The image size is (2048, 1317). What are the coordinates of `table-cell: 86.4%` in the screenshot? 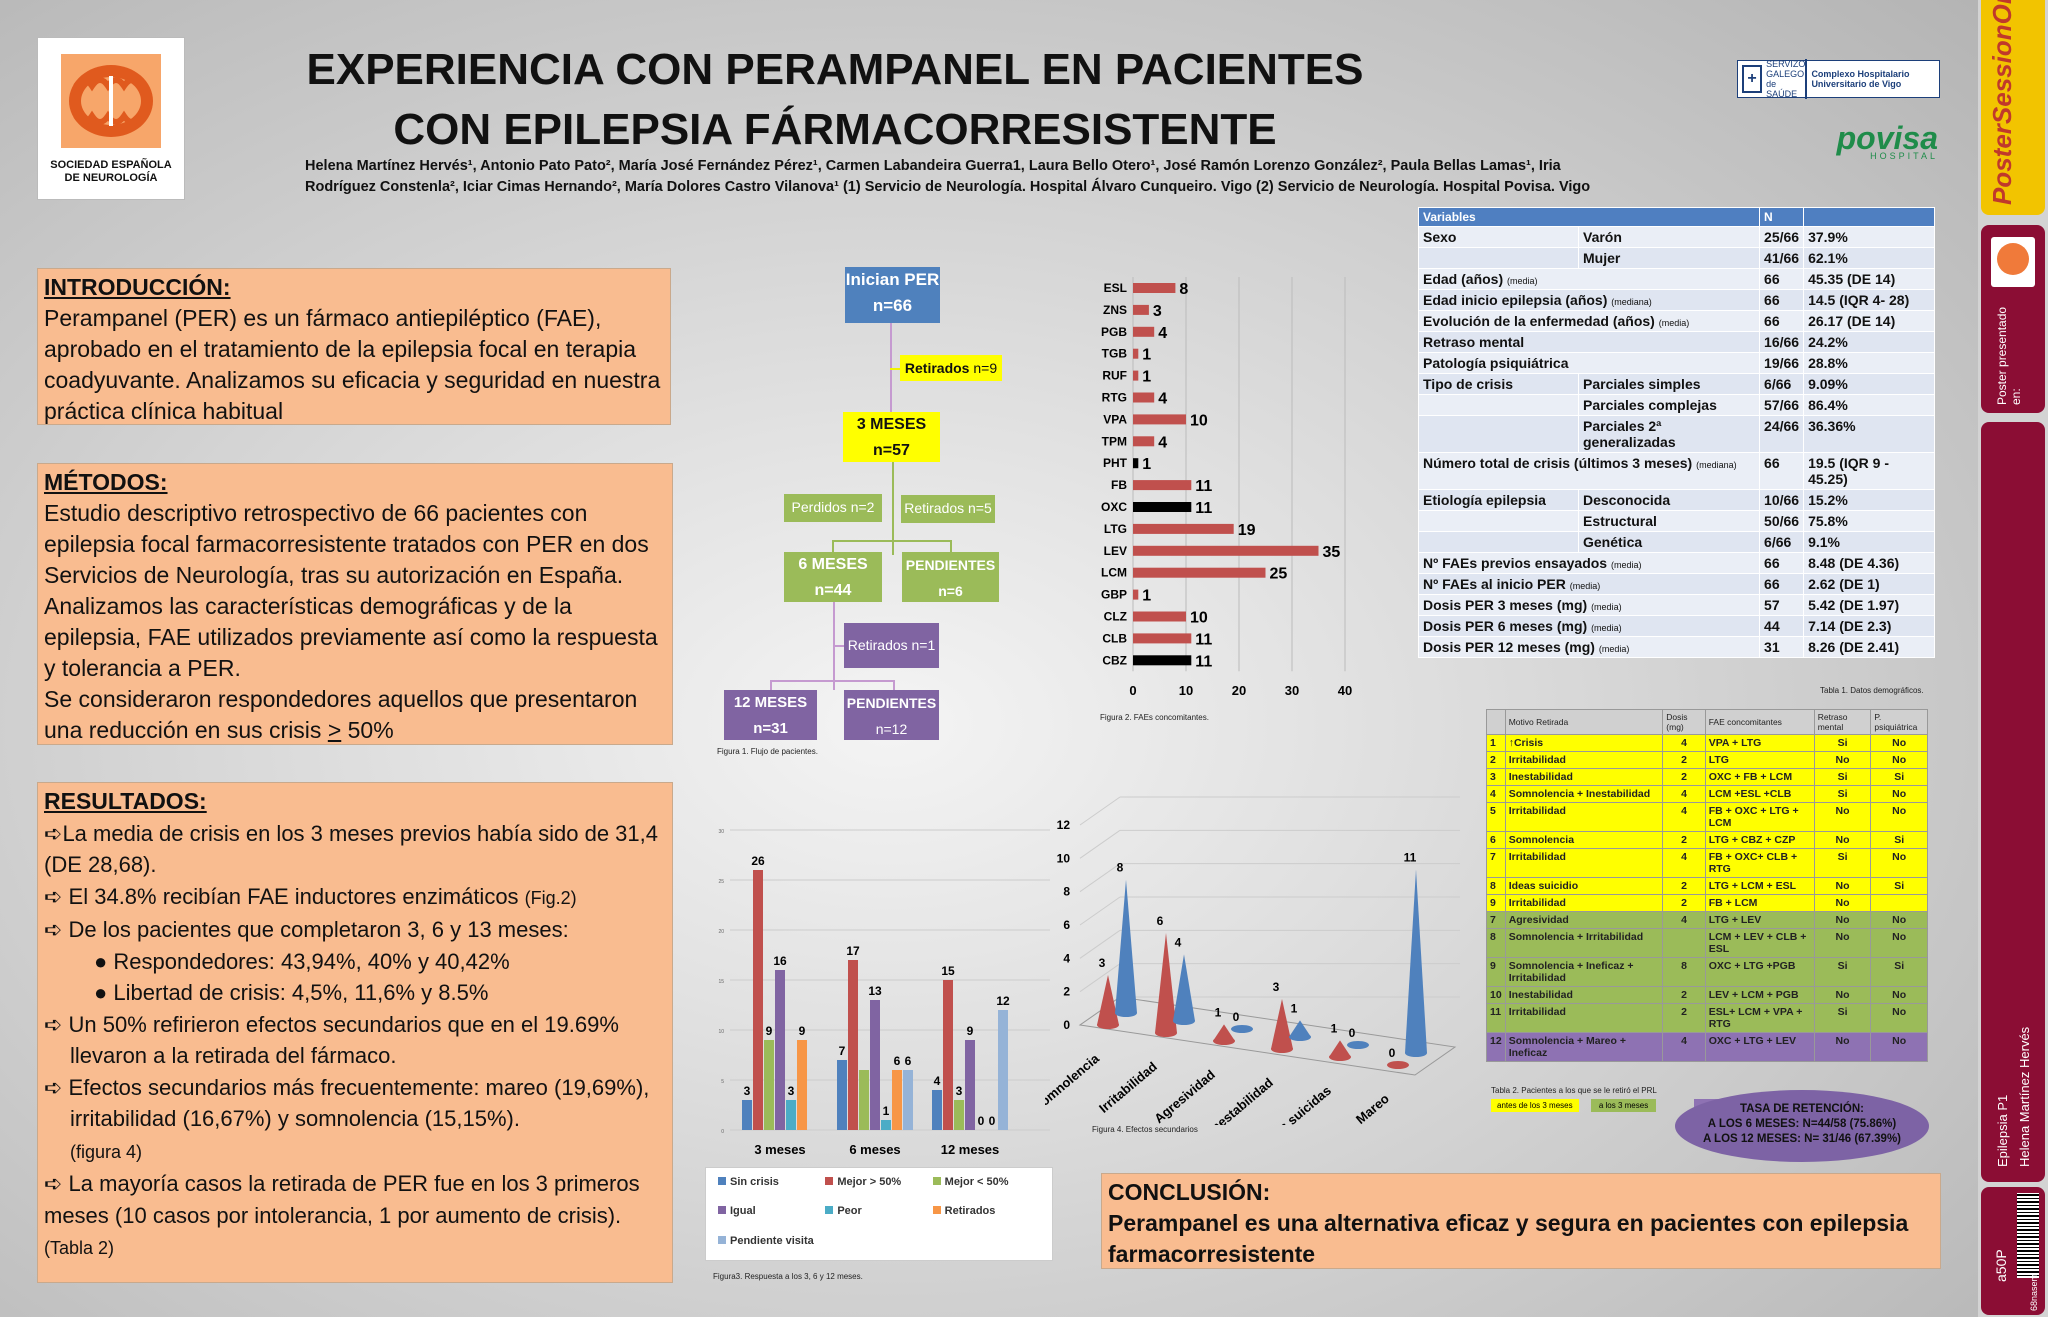 It's located at (1869, 405).